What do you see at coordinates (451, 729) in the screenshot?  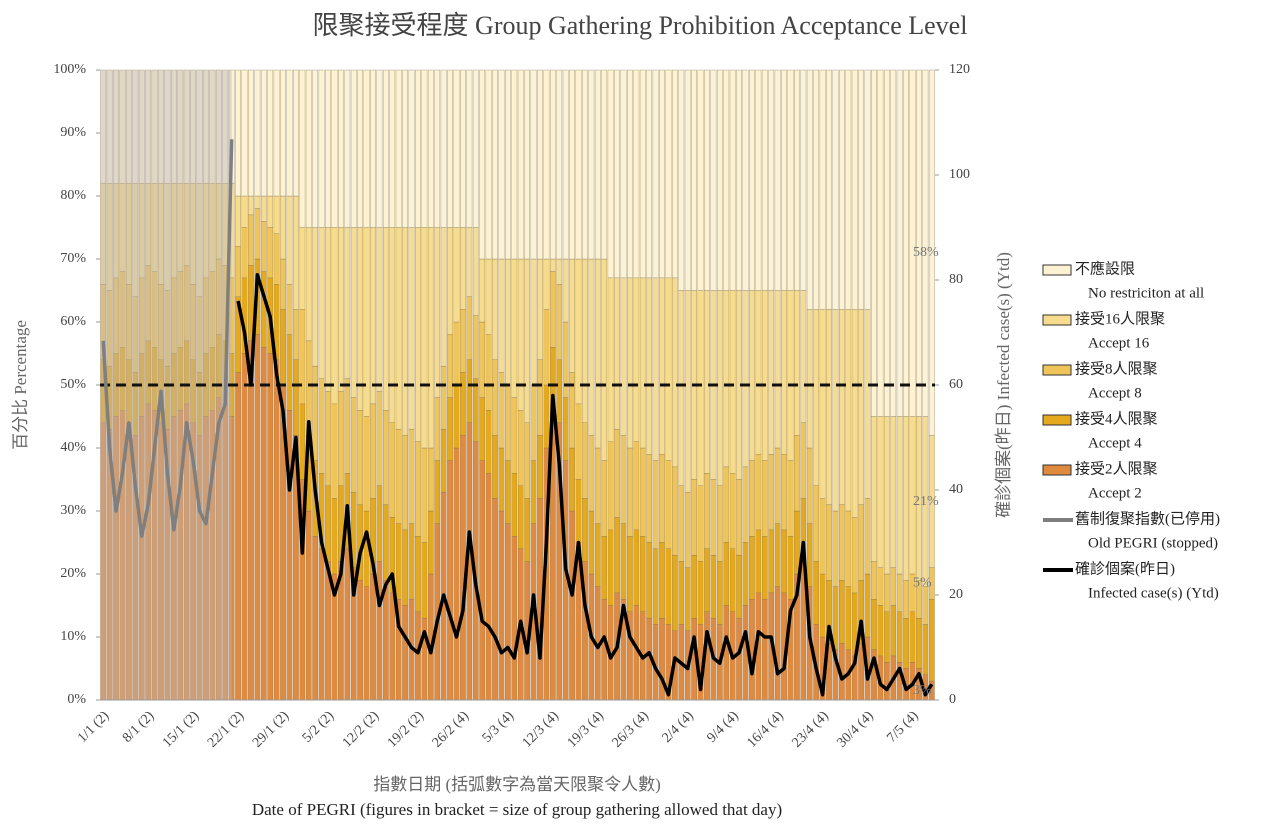 I see `x-tick-label: 26/2 (4)` at bounding box center [451, 729].